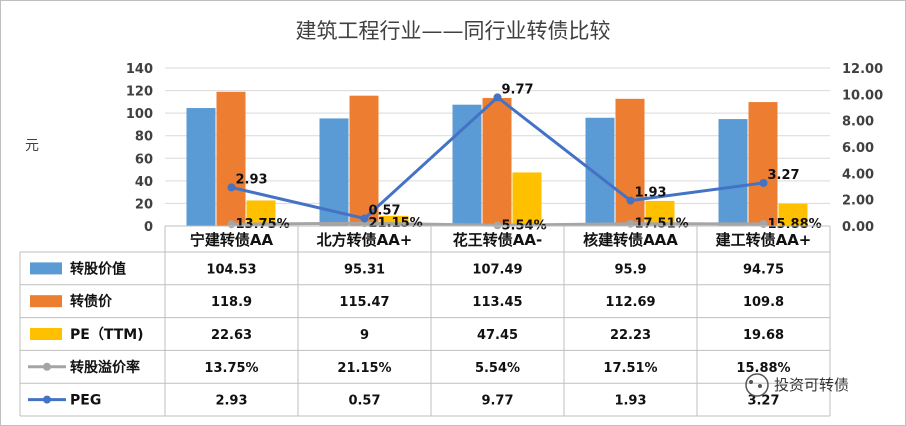 The width and height of the screenshot is (906, 426). Describe the element at coordinates (497, 240) in the screenshot. I see `category-label: 花王转债AA-` at that location.